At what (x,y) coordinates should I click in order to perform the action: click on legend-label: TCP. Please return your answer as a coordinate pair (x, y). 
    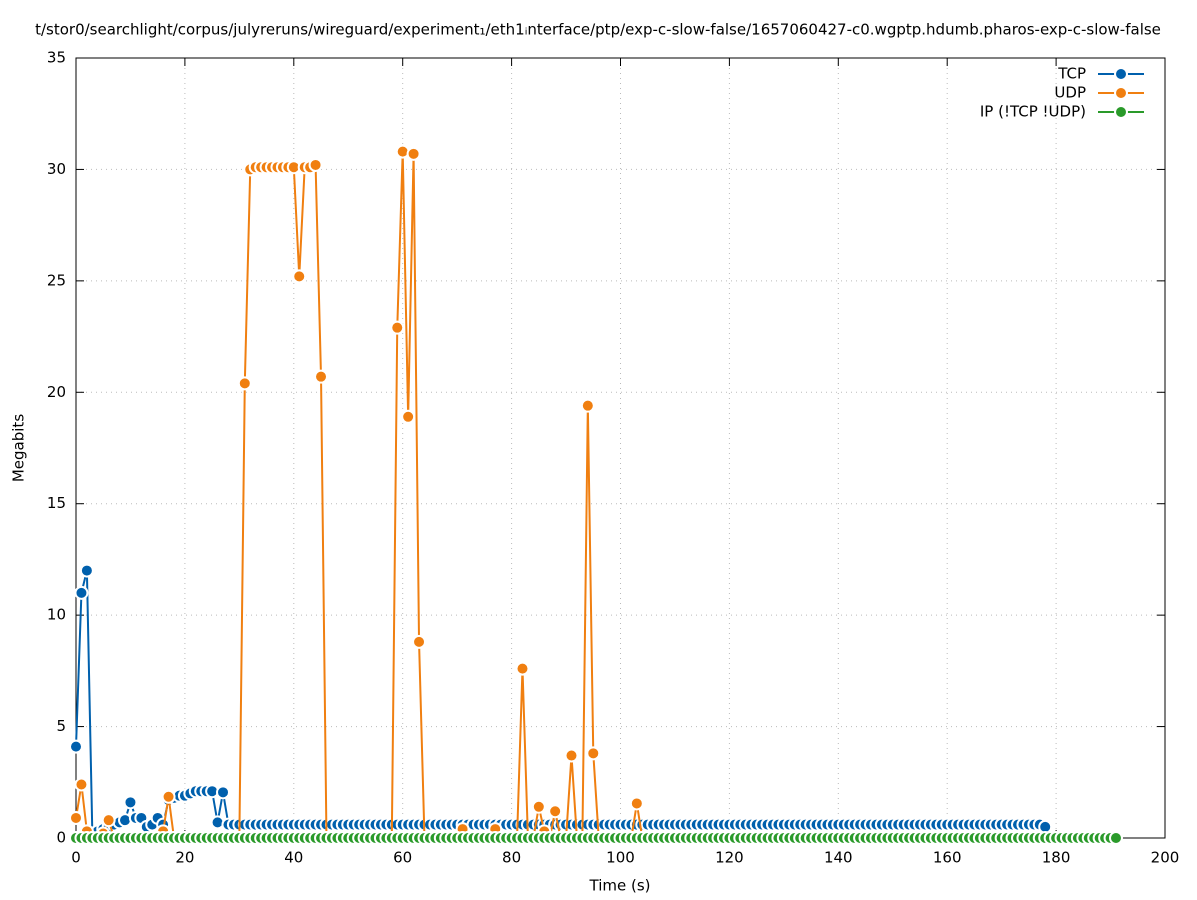
    Looking at the image, I should click on (1071, 74).